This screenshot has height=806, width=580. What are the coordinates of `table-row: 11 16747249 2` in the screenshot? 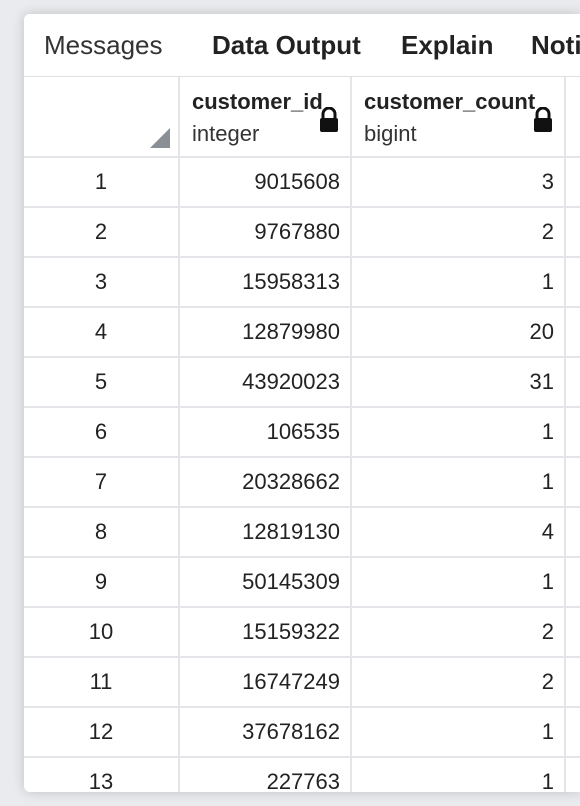 It's located at (302, 683).